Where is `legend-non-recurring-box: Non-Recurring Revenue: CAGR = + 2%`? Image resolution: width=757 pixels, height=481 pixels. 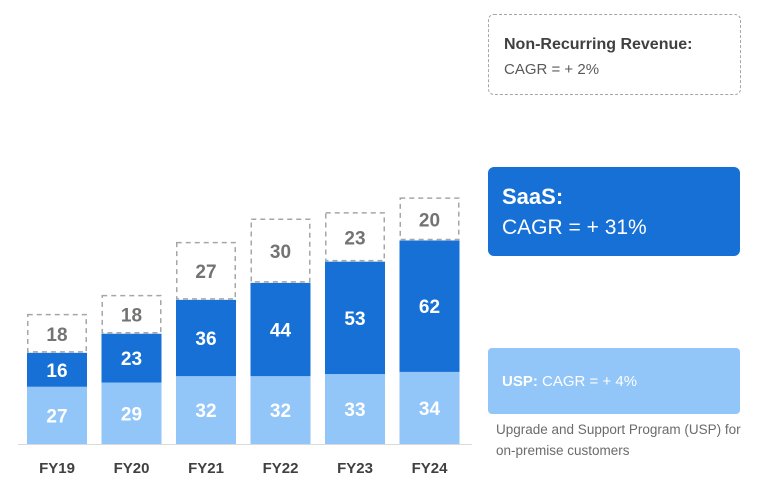 legend-non-recurring-box: Non-Recurring Revenue: CAGR = + 2% is located at coordinates (614, 54).